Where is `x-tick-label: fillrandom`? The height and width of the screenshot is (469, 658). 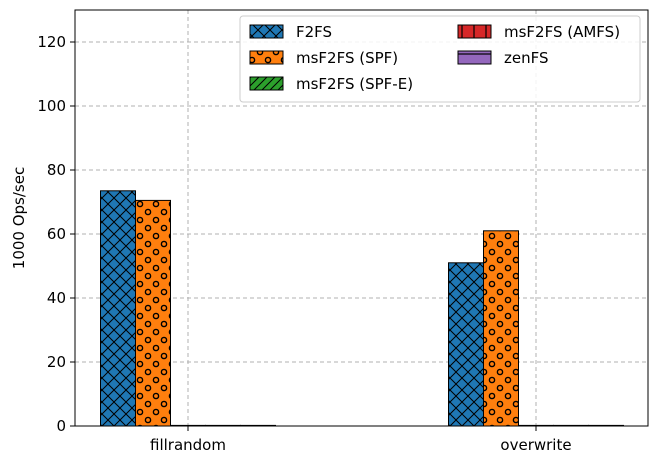 x-tick-label: fillrandom is located at coordinates (188, 445).